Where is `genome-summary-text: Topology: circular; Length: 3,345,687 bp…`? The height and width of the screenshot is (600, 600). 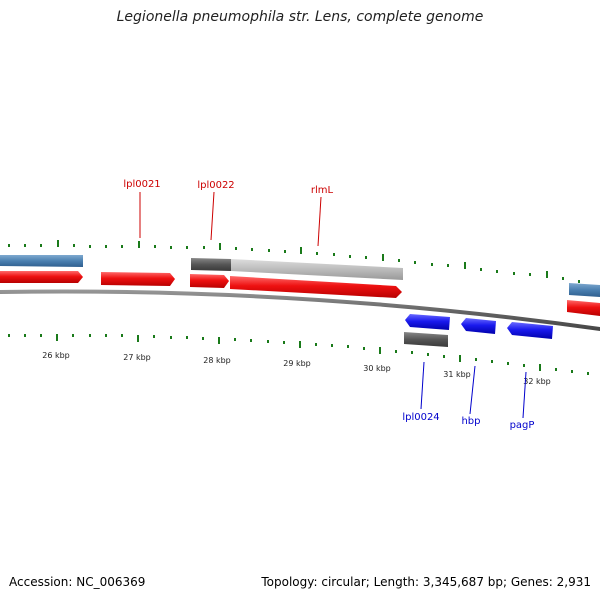 genome-summary-text: Topology: circular; Length: 3,345,687 bp… is located at coordinates (426, 582).